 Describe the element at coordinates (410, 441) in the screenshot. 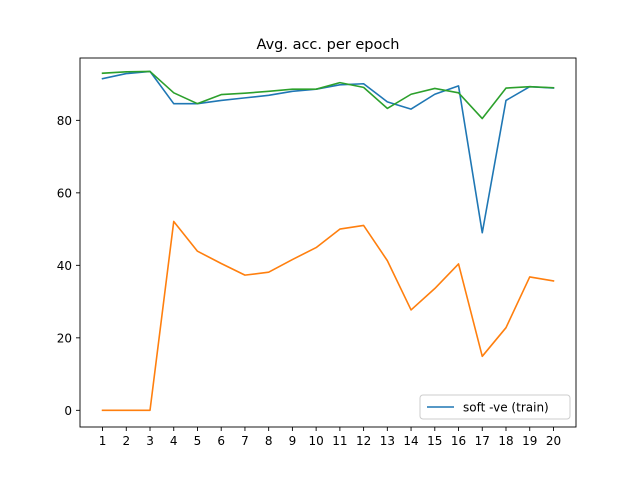

I see `x-tick-label: 14` at that location.